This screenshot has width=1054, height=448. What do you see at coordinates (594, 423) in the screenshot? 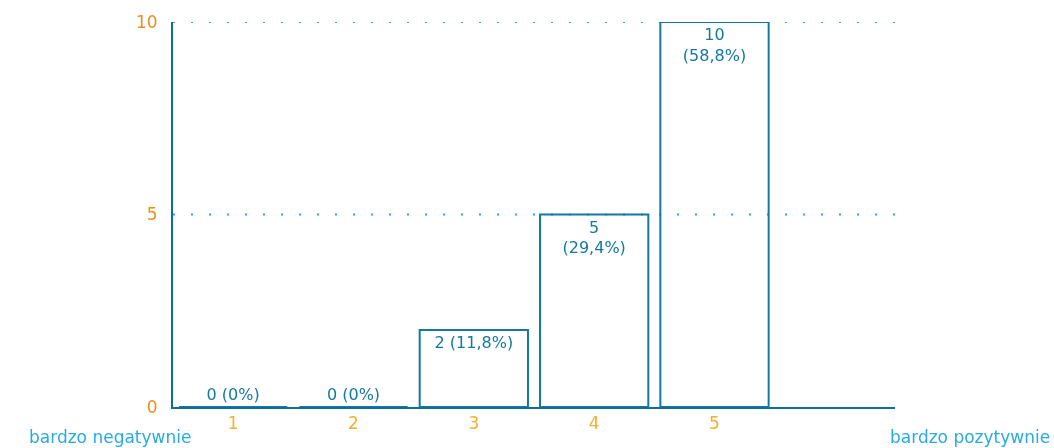
I see `x-tick-label: 4` at bounding box center [594, 423].